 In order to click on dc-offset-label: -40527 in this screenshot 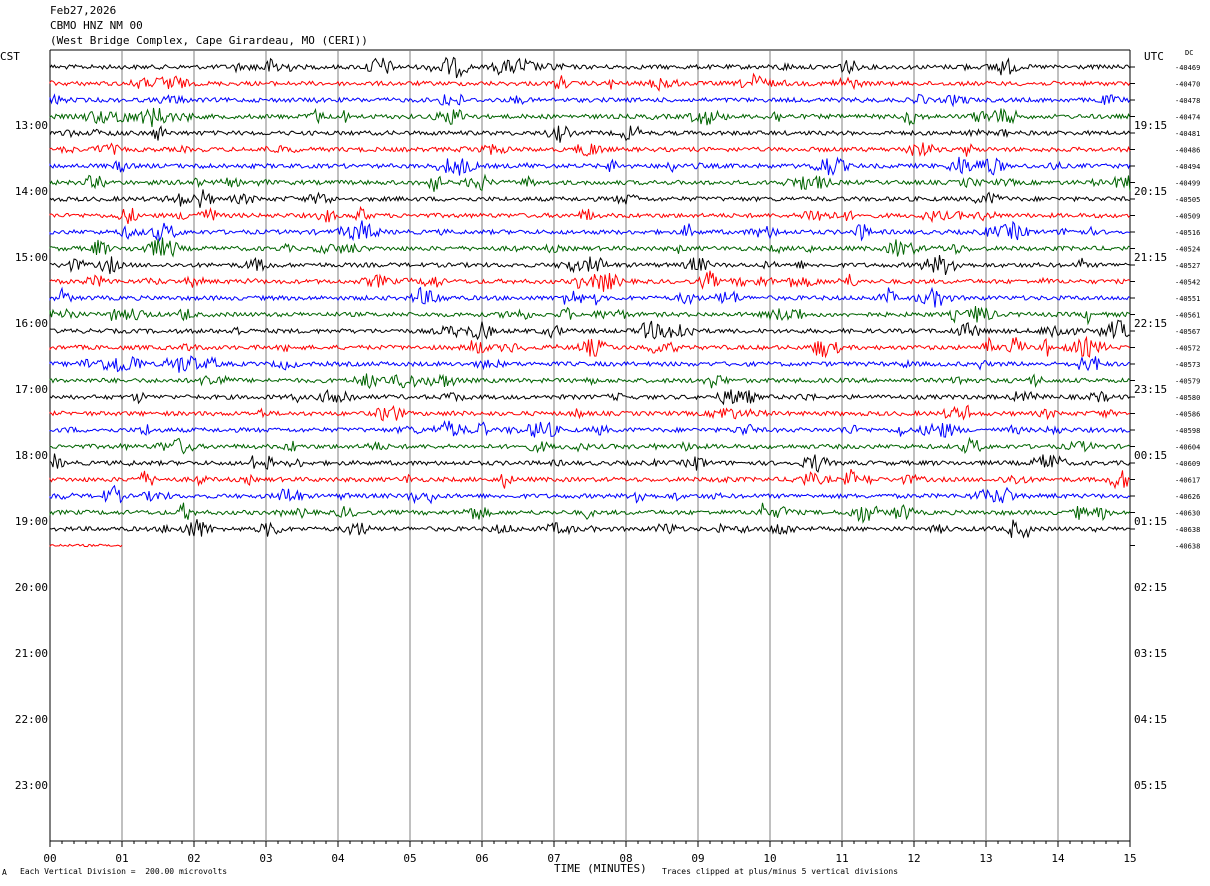, I will do `click(1187, 266)`.